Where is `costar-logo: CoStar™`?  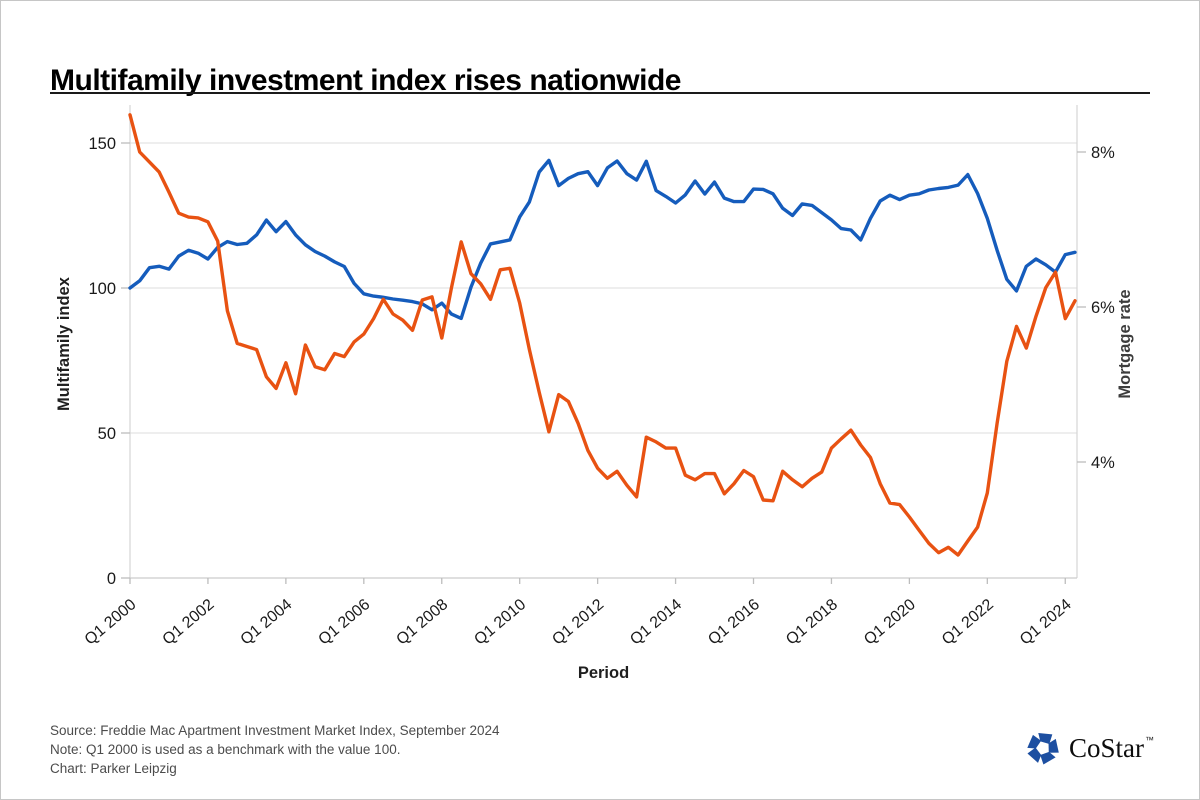
costar-logo: CoStar™ is located at coordinates (1089, 750).